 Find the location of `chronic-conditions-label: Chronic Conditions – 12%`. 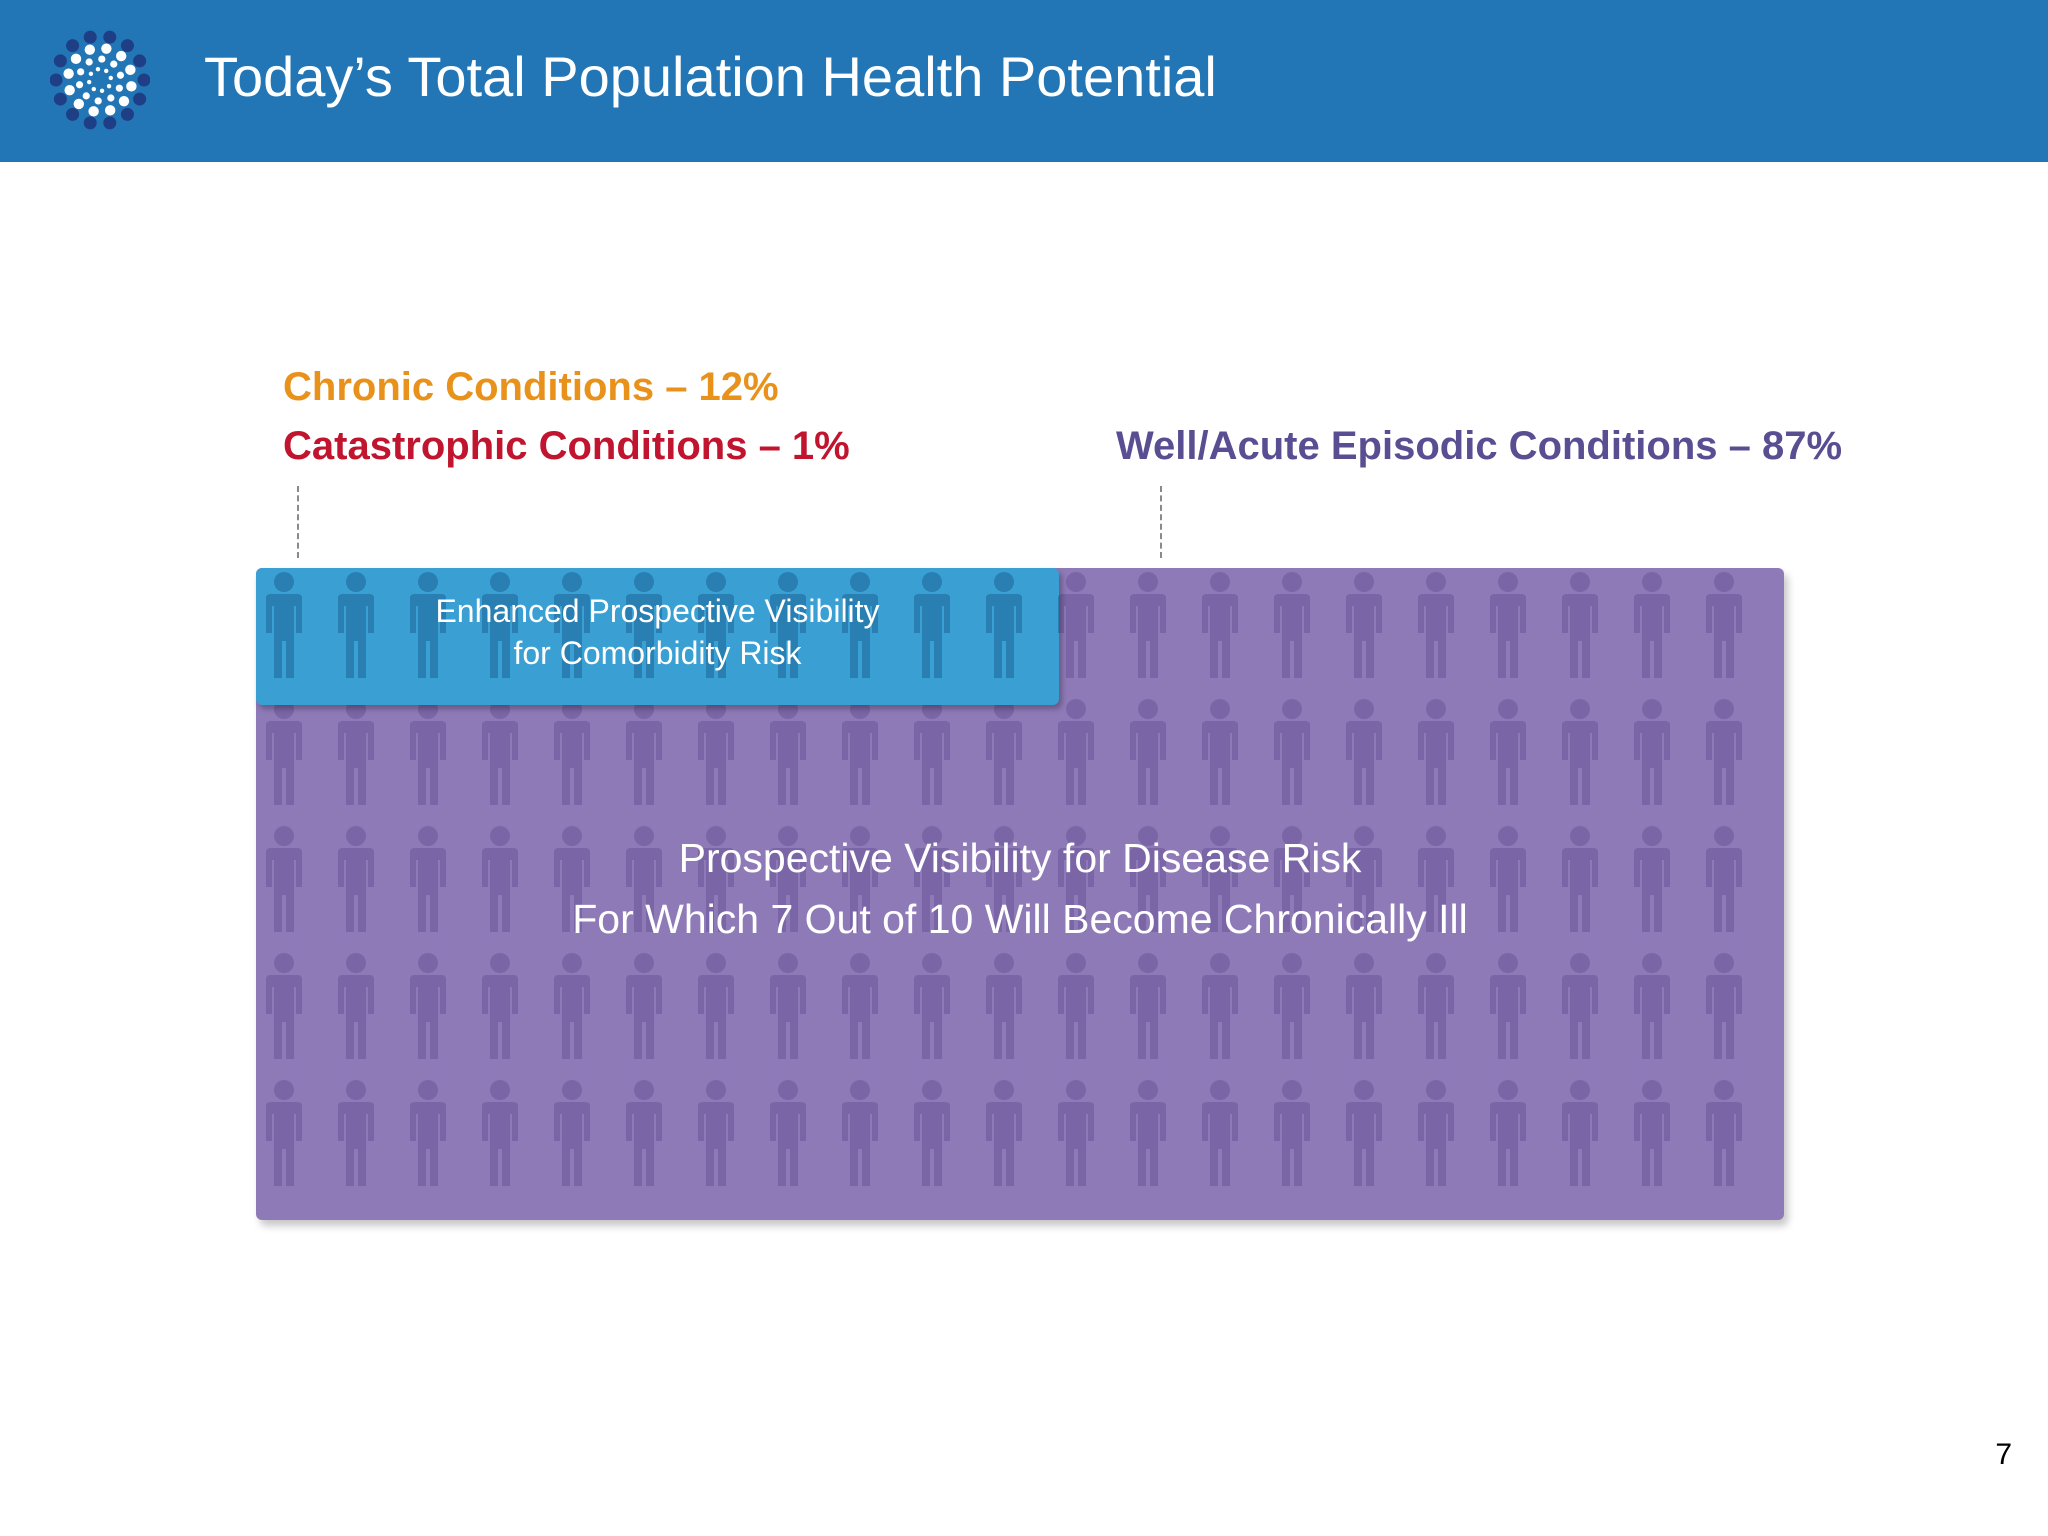

chronic-conditions-label: Chronic Conditions – 12% is located at coordinates (531, 387).